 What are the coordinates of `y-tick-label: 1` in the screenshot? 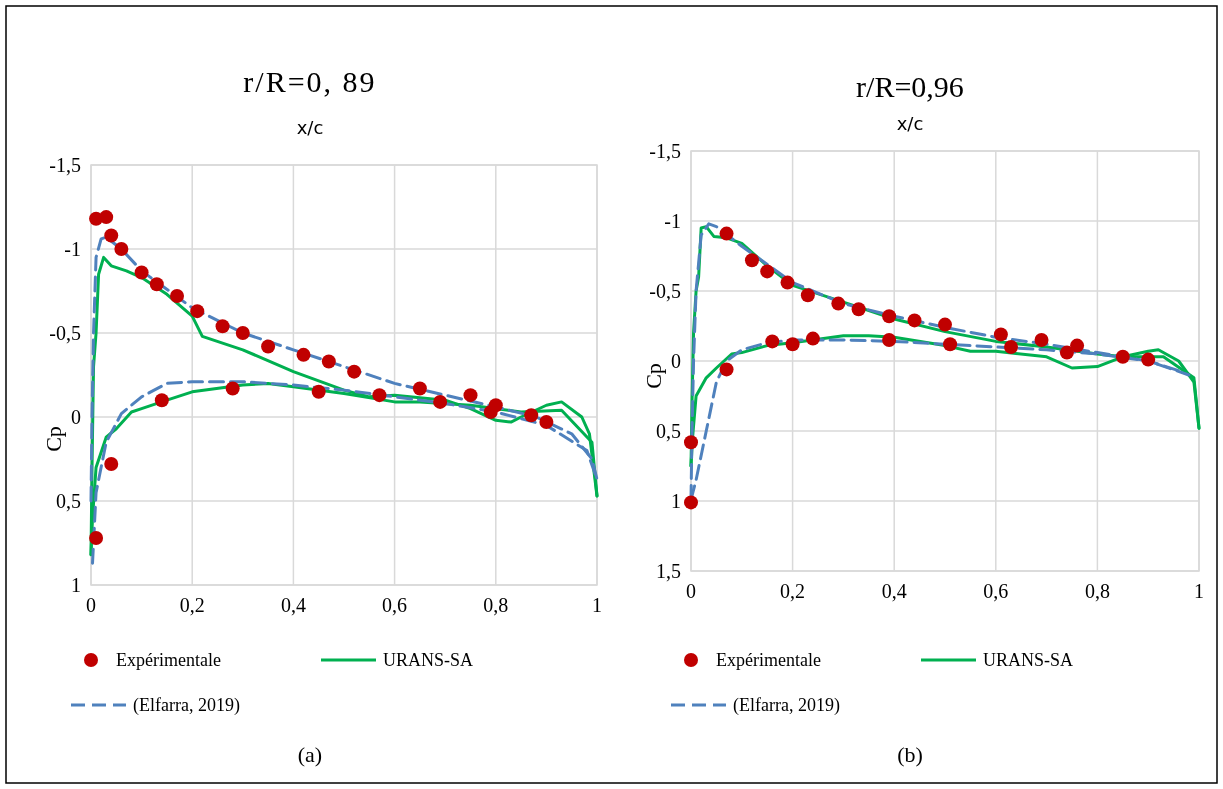 It's located at (676, 501).